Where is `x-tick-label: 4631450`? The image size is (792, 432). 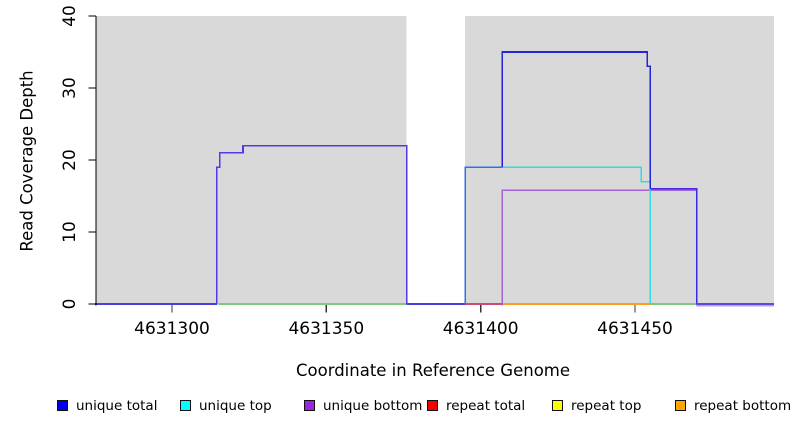
x-tick-label: 4631450 is located at coordinates (635, 329).